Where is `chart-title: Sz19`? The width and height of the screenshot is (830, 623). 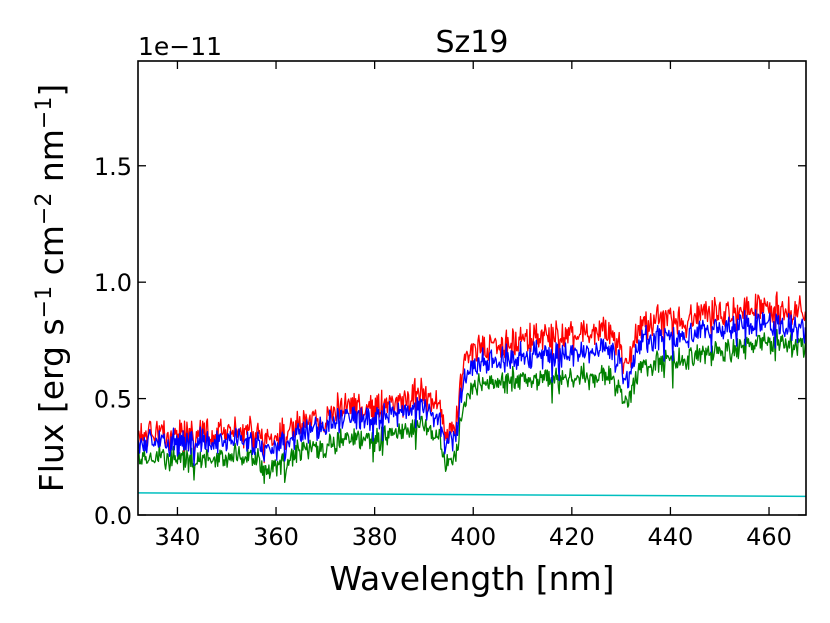 chart-title: Sz19 is located at coordinates (472, 42).